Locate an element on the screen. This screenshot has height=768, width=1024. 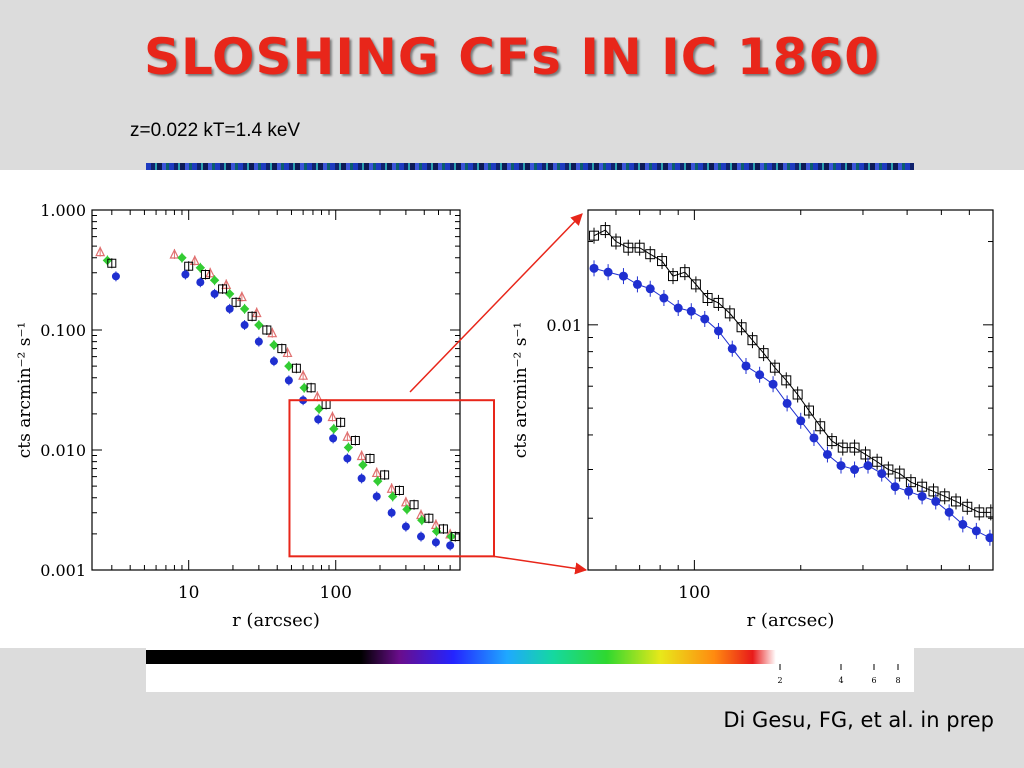
y-tick-label: 0.01 is located at coordinates (564, 325).